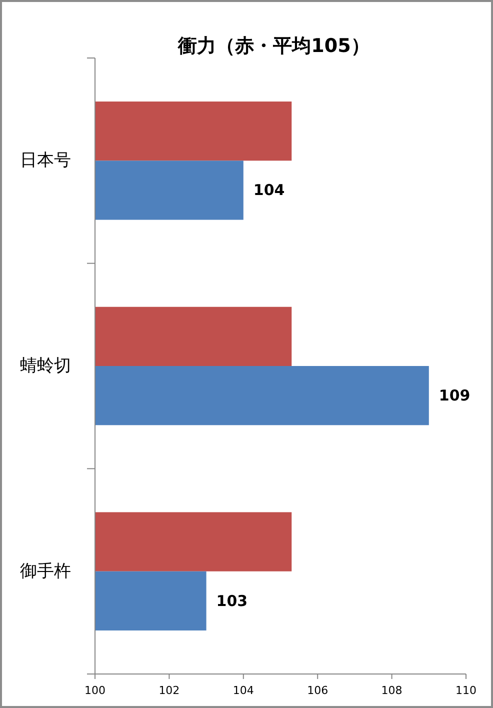 This screenshot has width=493, height=708. I want to click on data-label: 109, so click(454, 395).